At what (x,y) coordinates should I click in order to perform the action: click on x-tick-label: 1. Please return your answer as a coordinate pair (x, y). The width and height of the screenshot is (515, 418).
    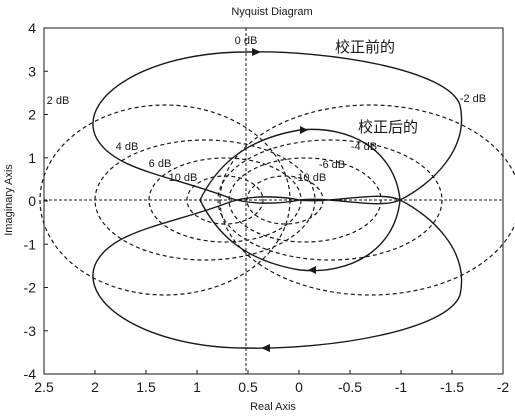
    Looking at the image, I should click on (197, 387).